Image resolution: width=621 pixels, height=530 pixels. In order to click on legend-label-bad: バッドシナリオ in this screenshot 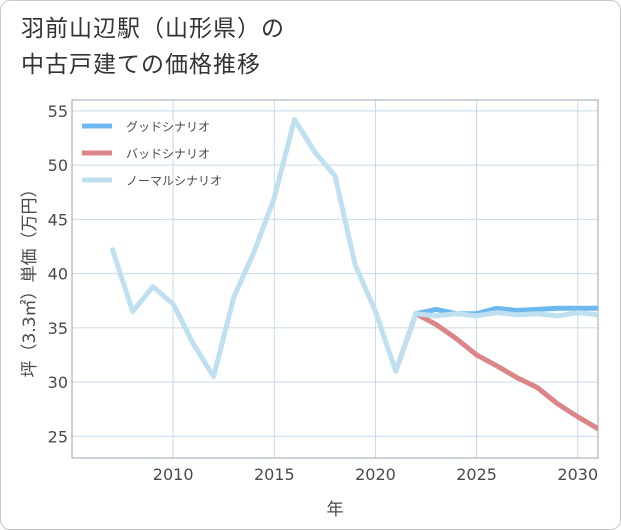, I will do `click(168, 154)`.